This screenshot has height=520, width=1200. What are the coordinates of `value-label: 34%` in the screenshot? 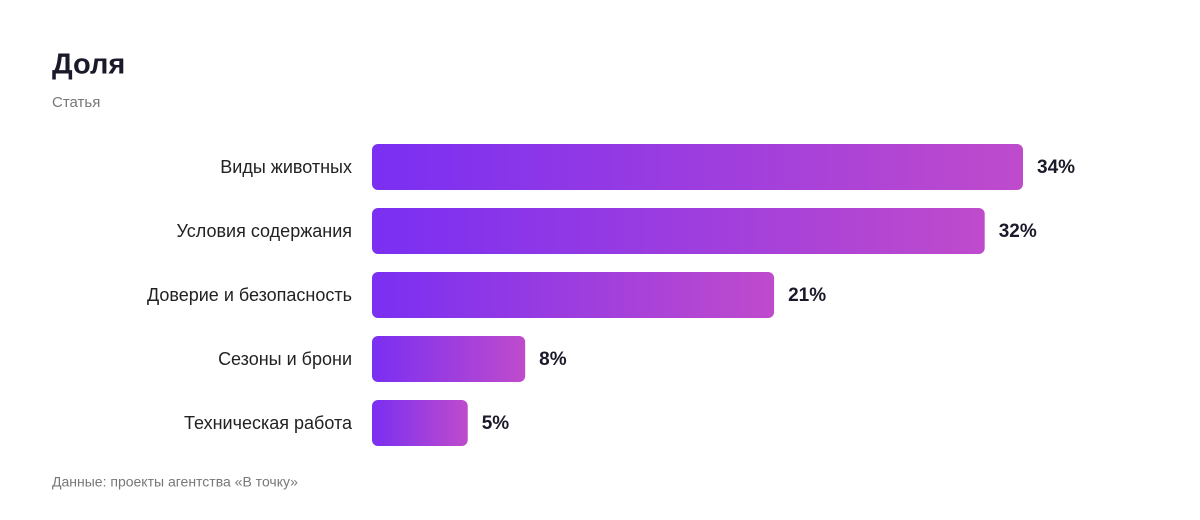 It's located at (1056, 167).